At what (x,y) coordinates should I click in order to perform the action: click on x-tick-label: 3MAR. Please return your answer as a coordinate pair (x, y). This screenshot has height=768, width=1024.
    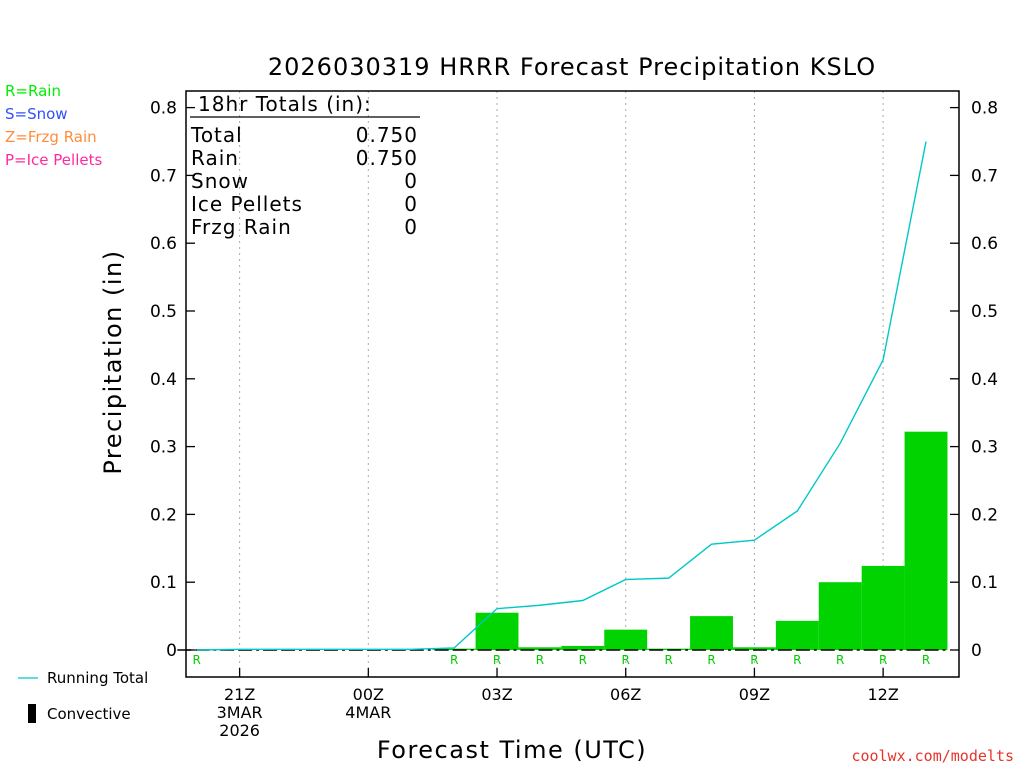
    Looking at the image, I should click on (240, 712).